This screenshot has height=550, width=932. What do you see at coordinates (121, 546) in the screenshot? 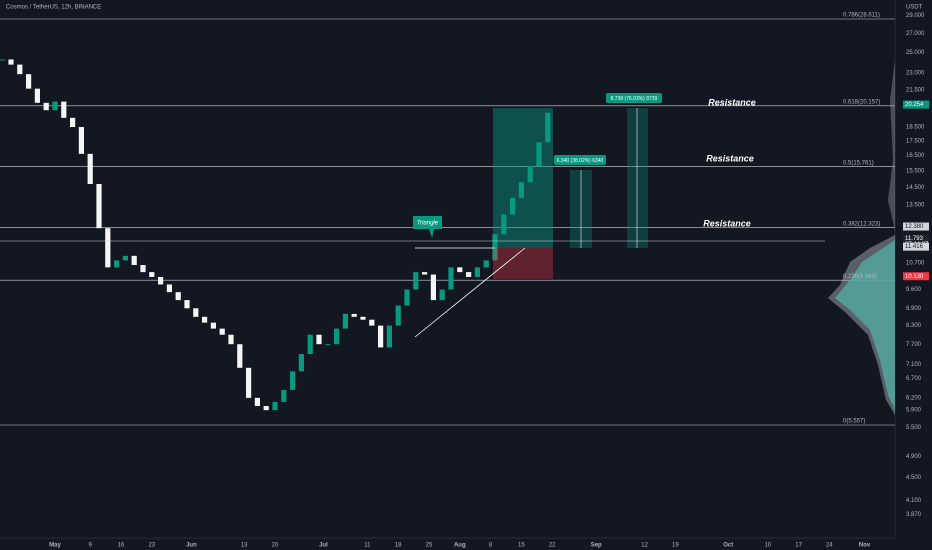
I see `date-label: 16` at bounding box center [121, 546].